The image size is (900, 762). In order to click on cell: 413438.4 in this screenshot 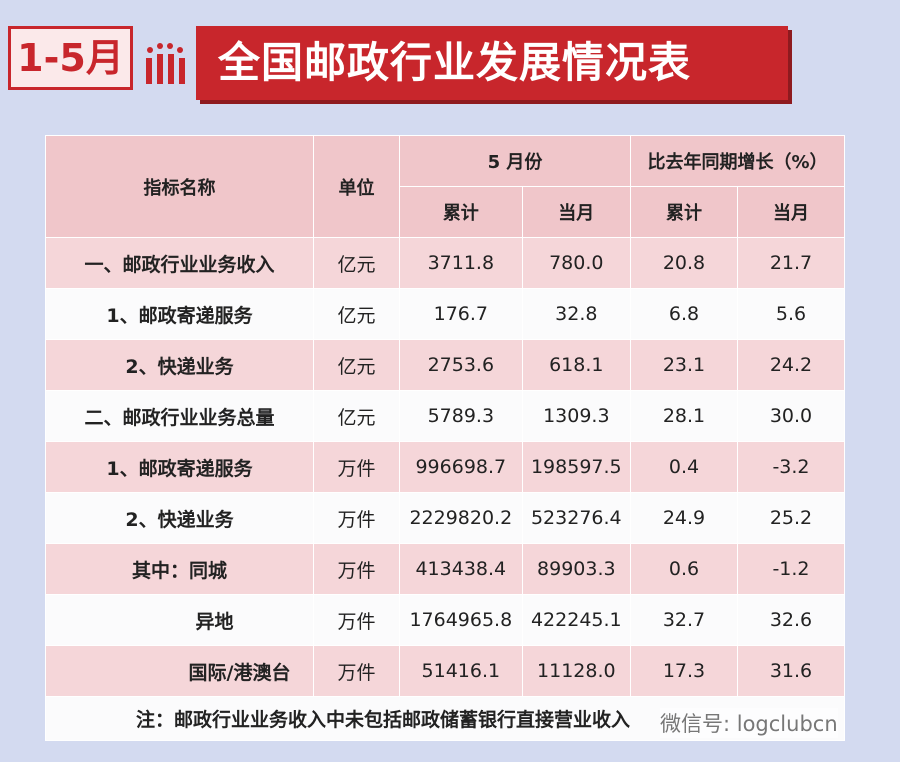, I will do `click(461, 569)`.